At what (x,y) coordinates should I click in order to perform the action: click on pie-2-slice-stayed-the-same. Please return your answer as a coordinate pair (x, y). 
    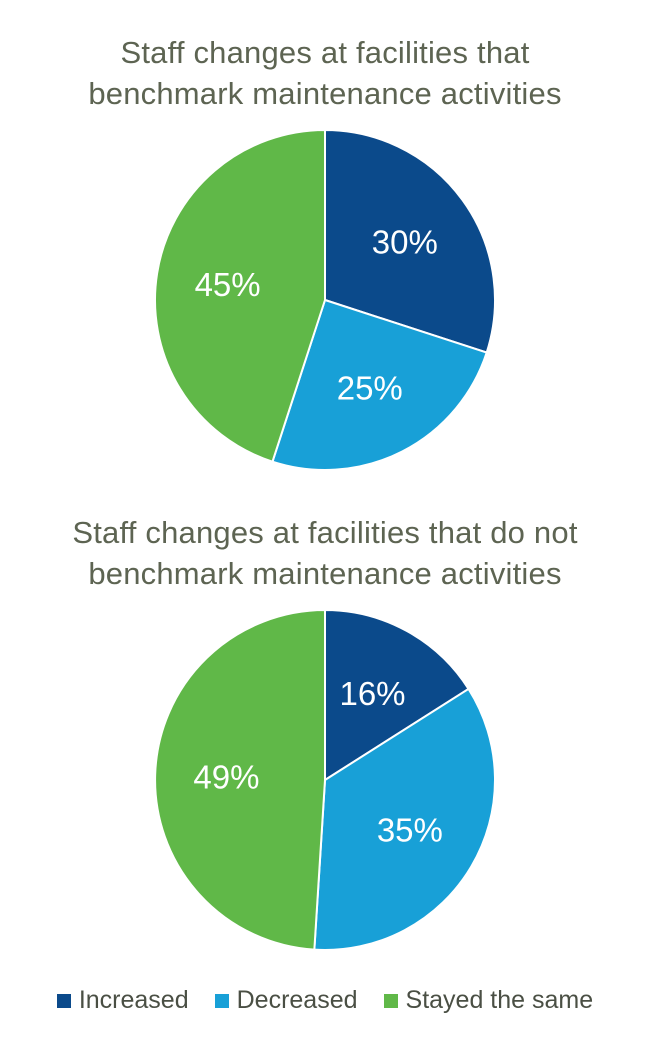
    Looking at the image, I should click on (240, 779).